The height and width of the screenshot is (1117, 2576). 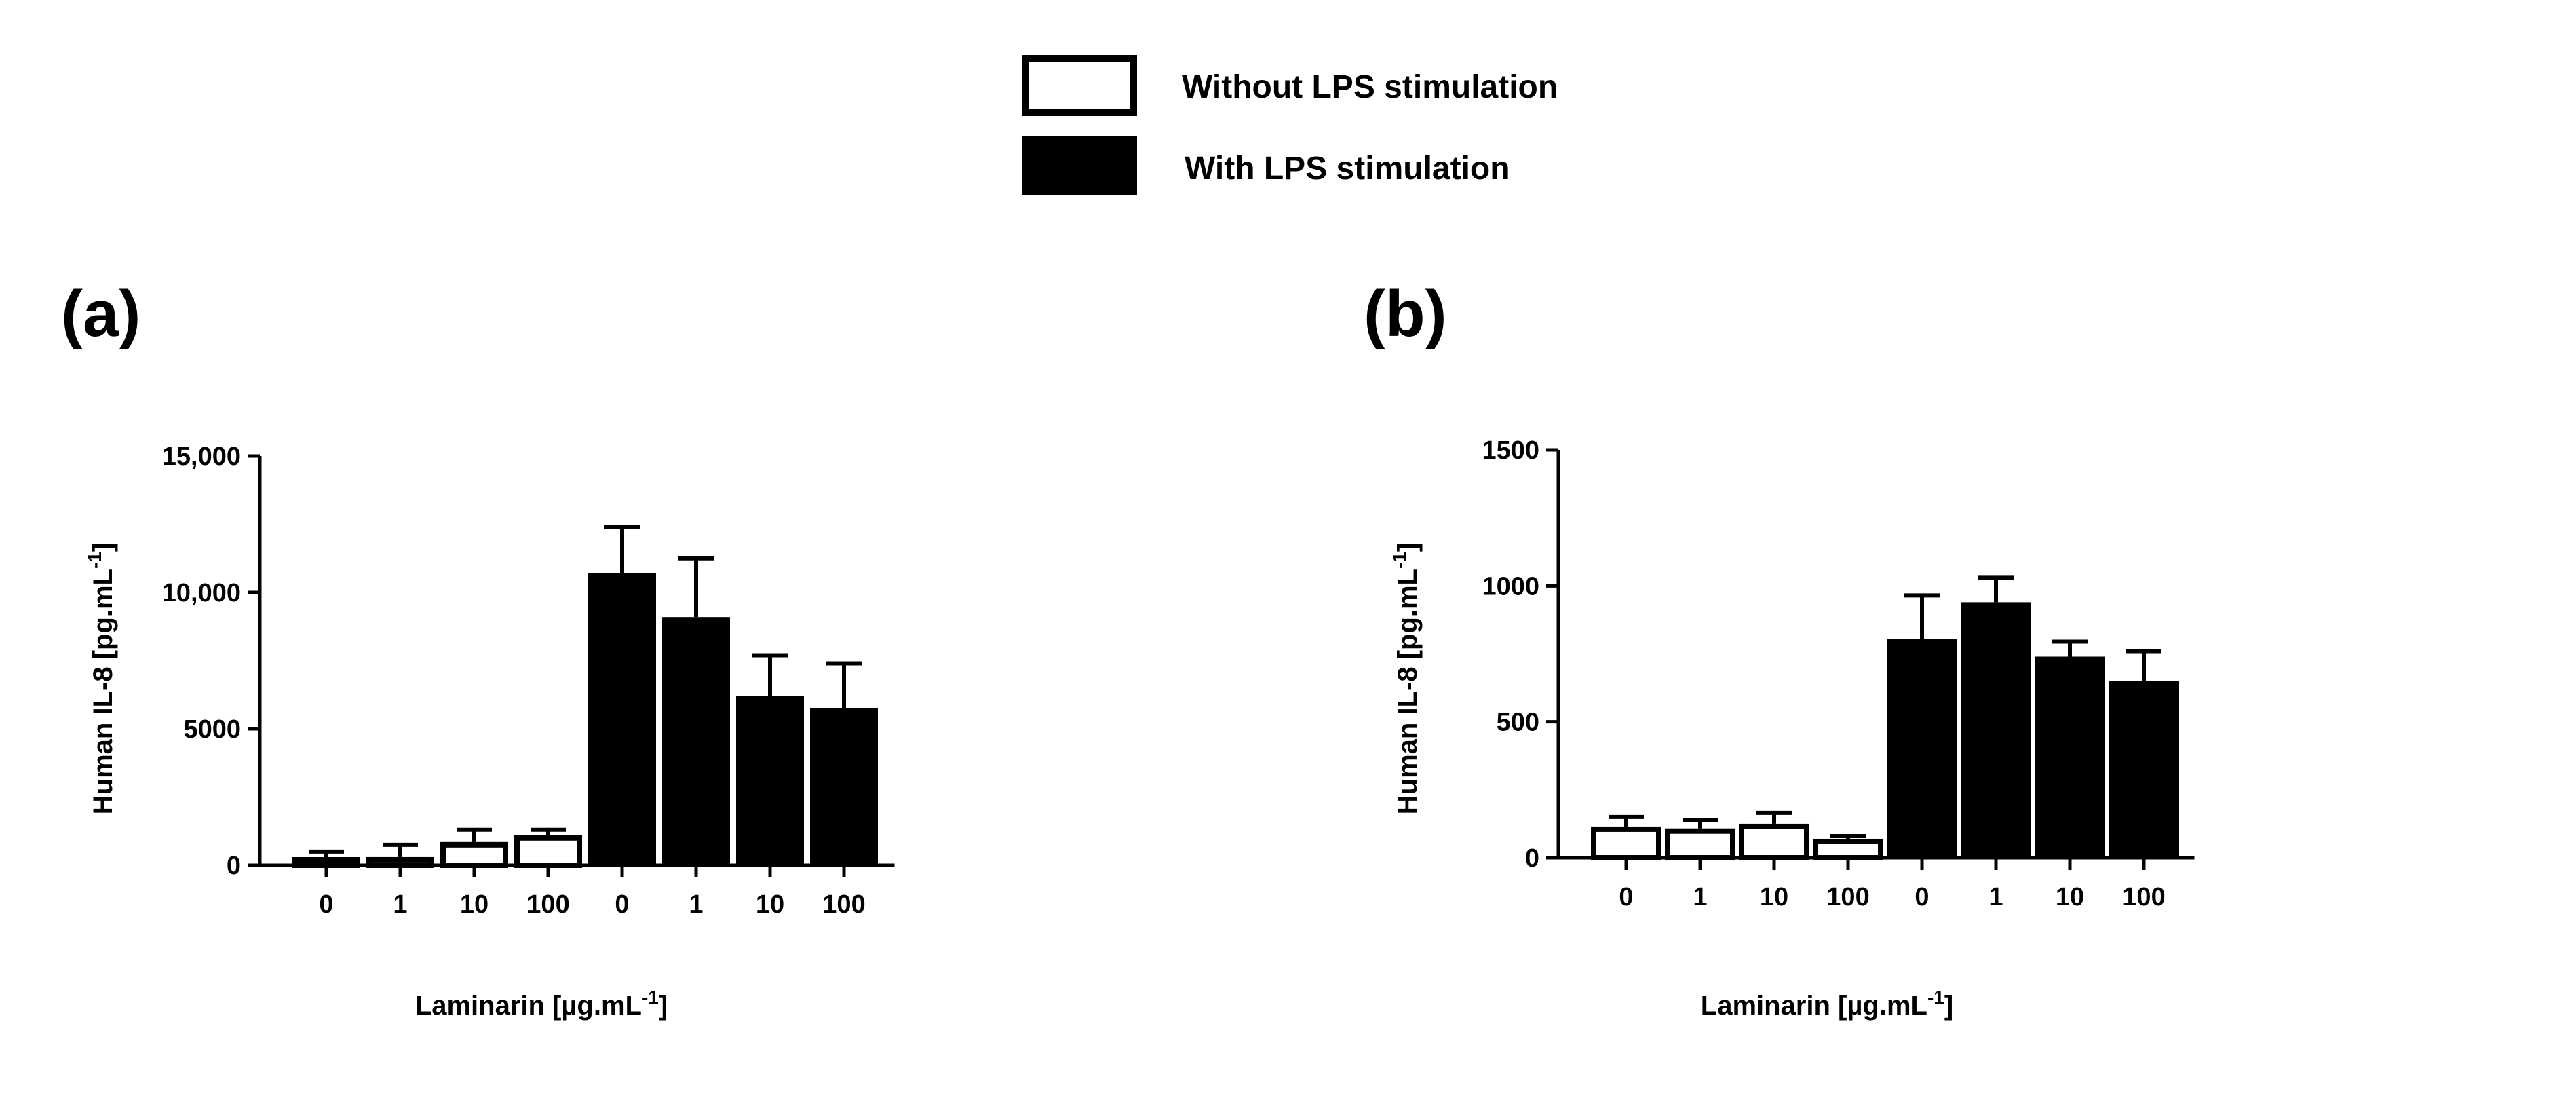 I want to click on panel-b-label: (b), so click(x=1405, y=314).